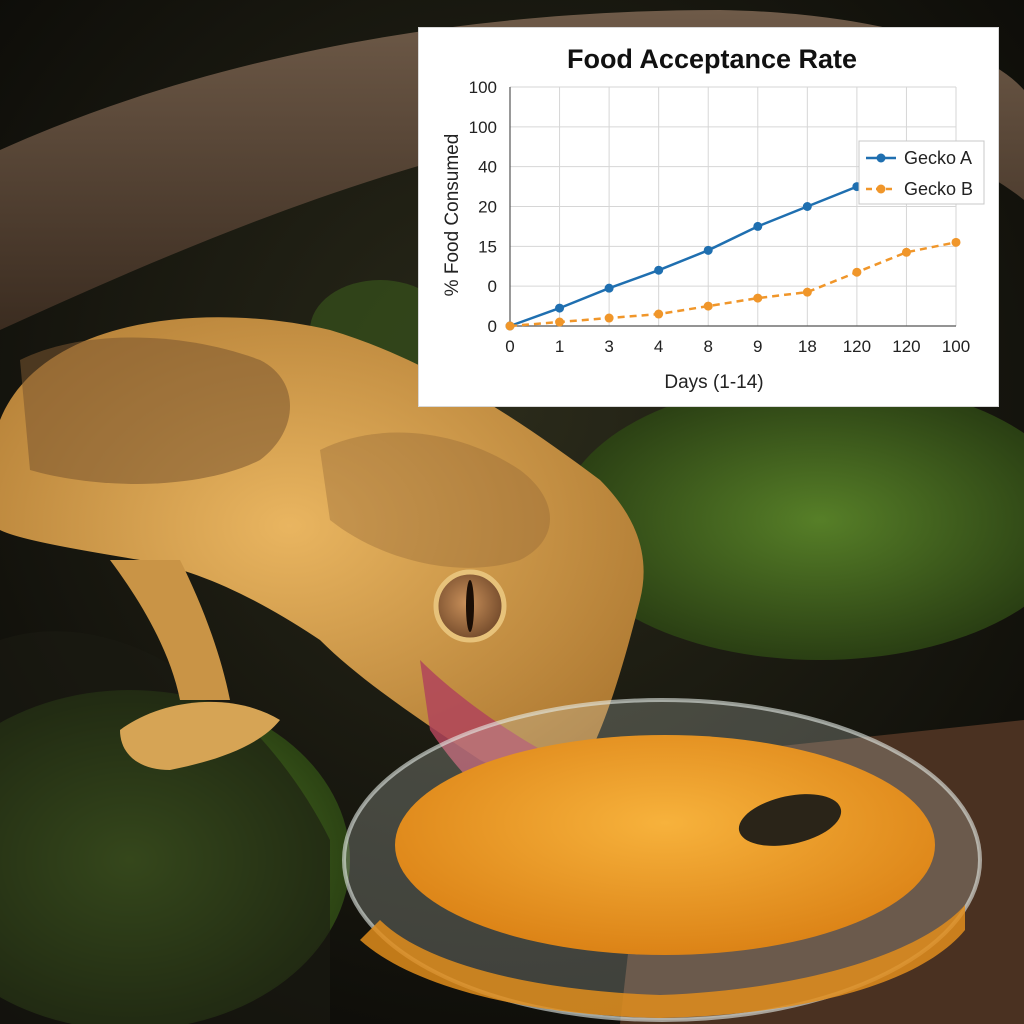 The width and height of the screenshot is (1024, 1024). Describe the element at coordinates (713, 382) in the screenshot. I see `x-axis-label: Days (1-14)` at that location.